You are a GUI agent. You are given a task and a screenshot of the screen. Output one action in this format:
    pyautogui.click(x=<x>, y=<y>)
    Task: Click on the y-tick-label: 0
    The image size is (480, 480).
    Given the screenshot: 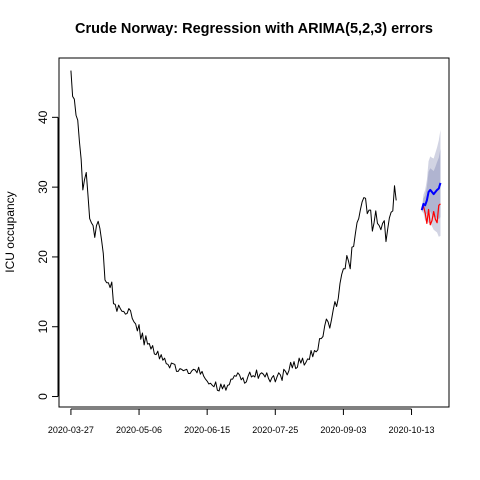 What is the action you would take?
    pyautogui.click(x=43, y=396)
    